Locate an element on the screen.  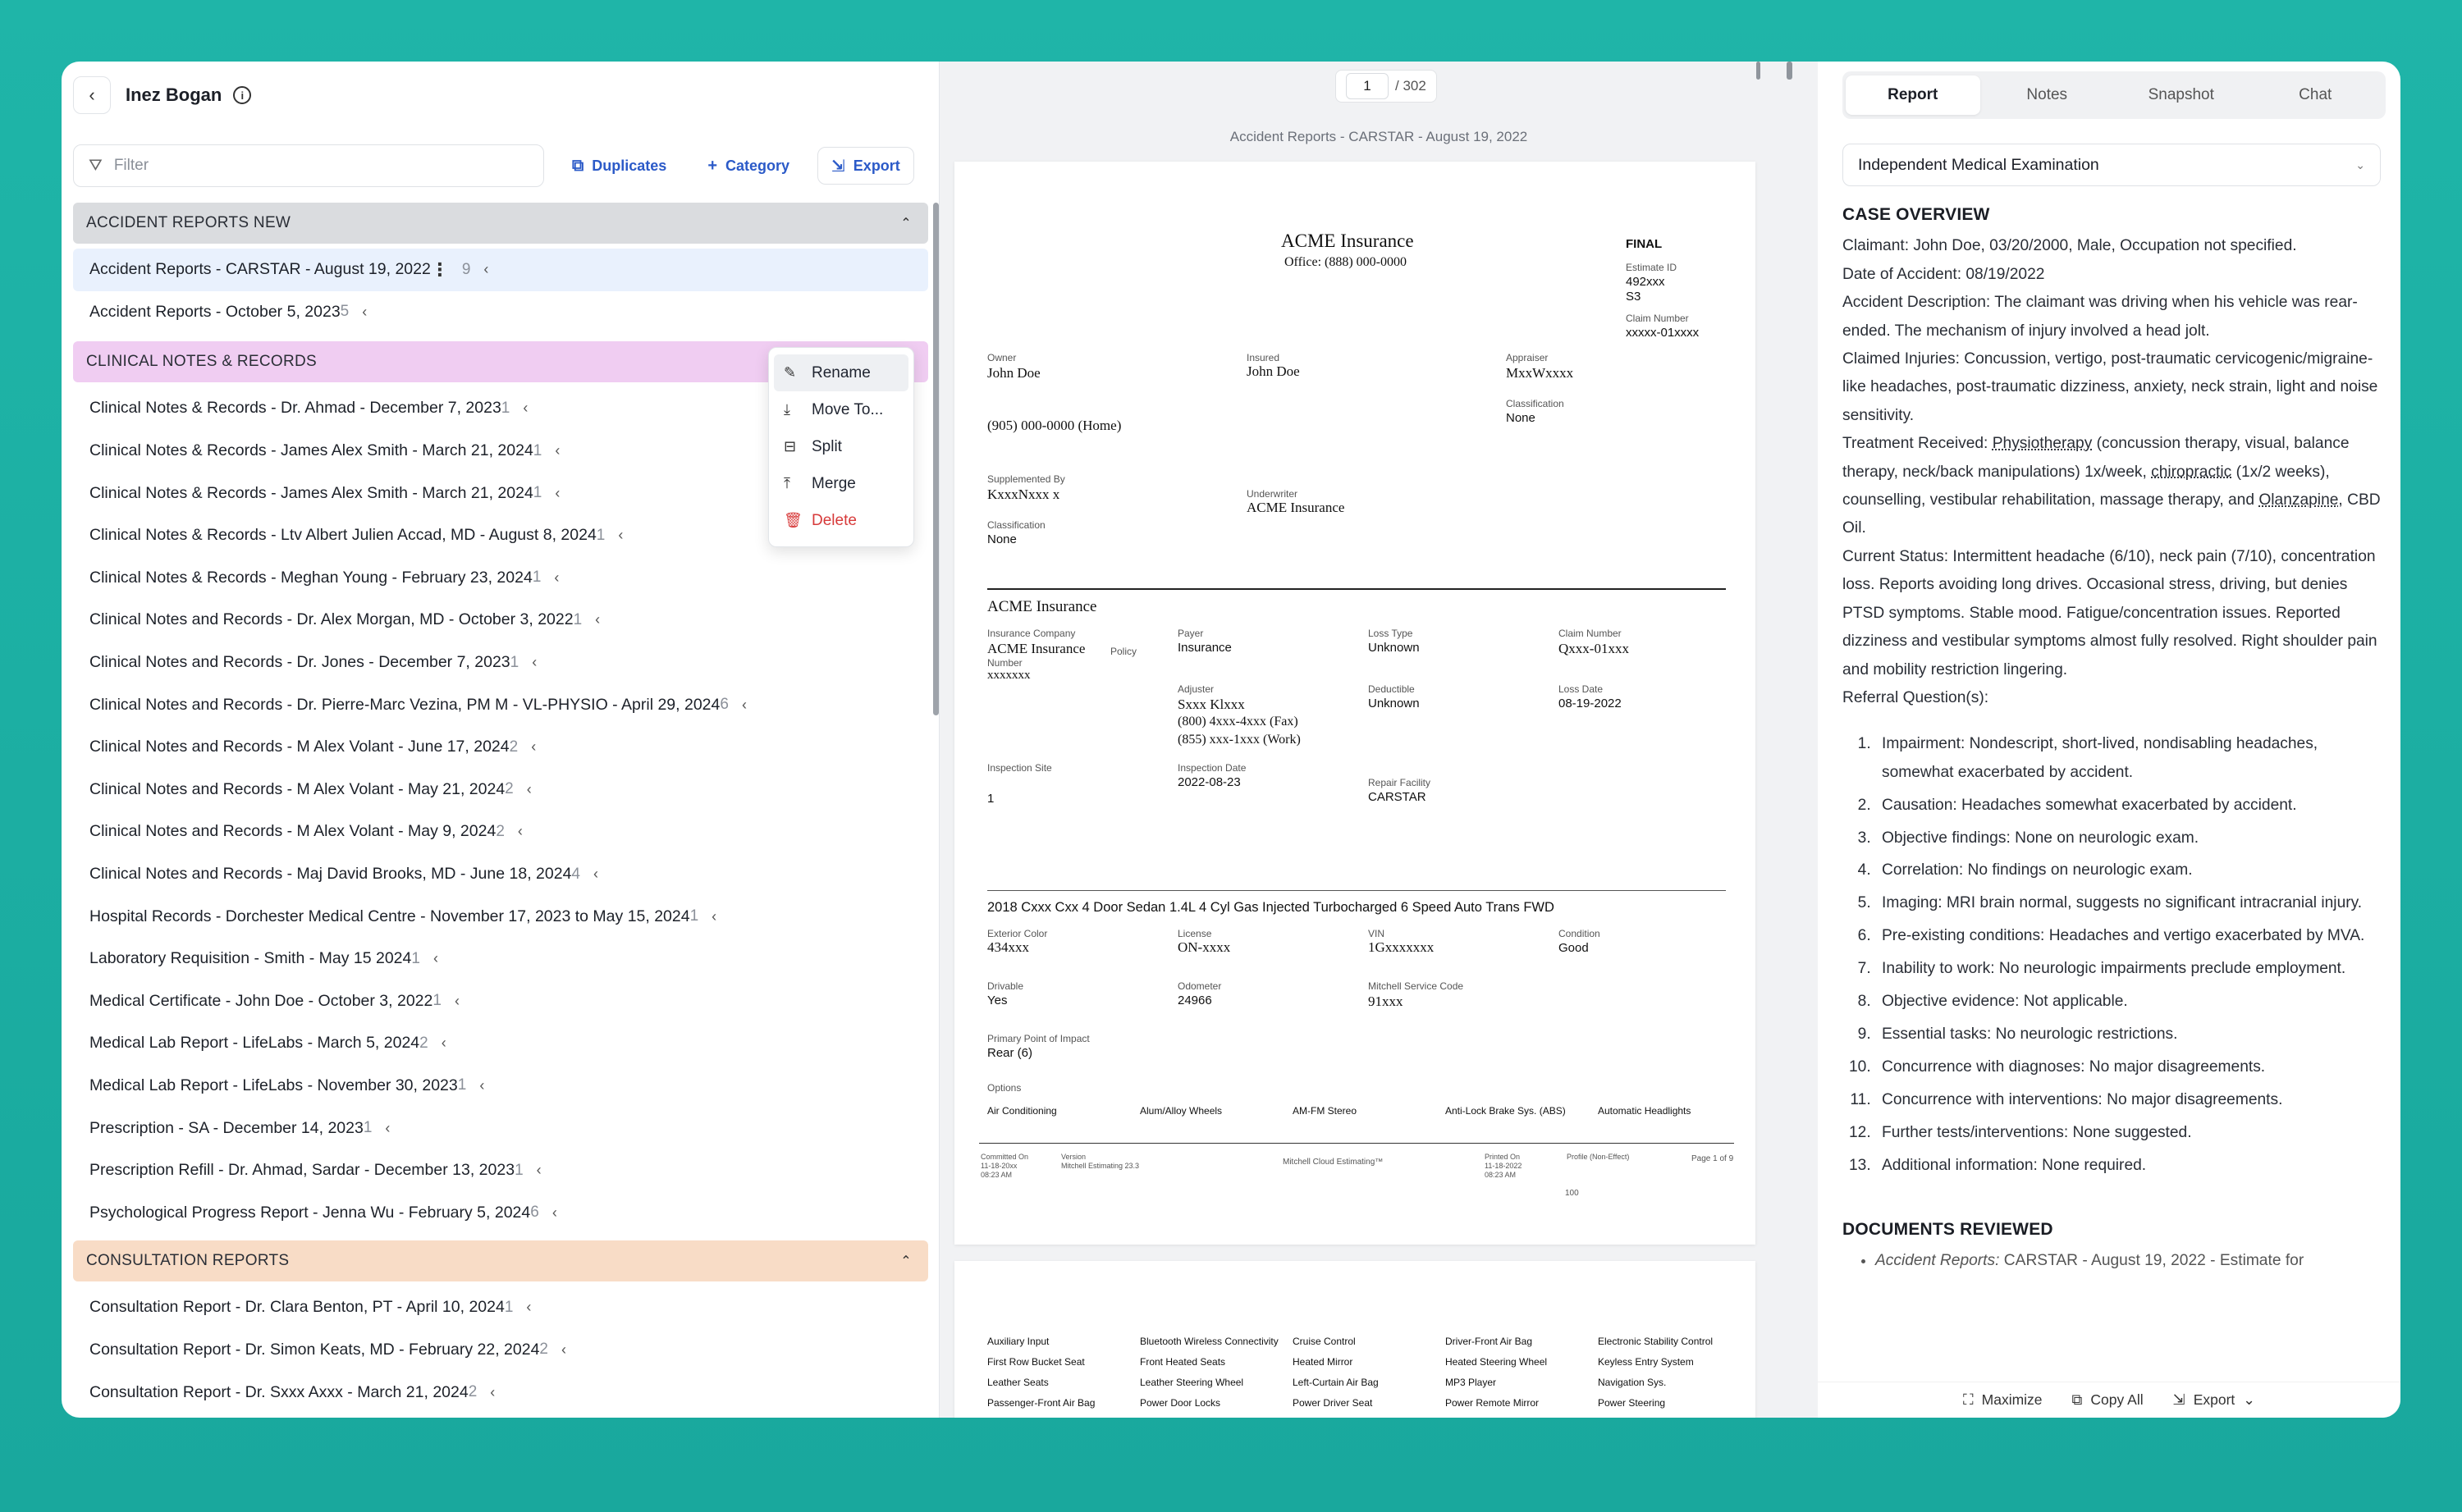
pencil-icon: ✎ is located at coordinates (790, 372).